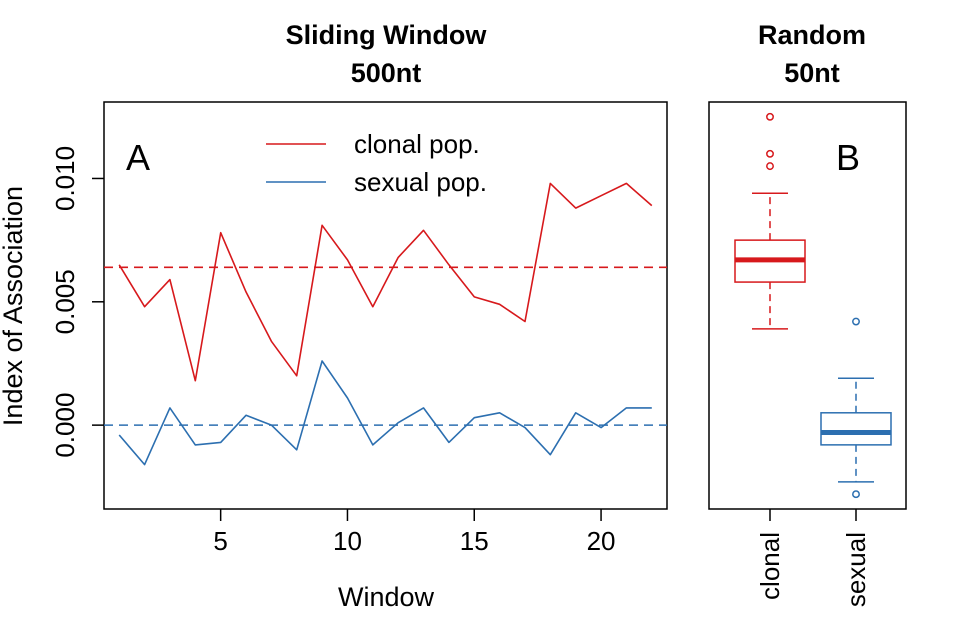  I want to click on y-tick-label: 0.010, so click(65, 178).